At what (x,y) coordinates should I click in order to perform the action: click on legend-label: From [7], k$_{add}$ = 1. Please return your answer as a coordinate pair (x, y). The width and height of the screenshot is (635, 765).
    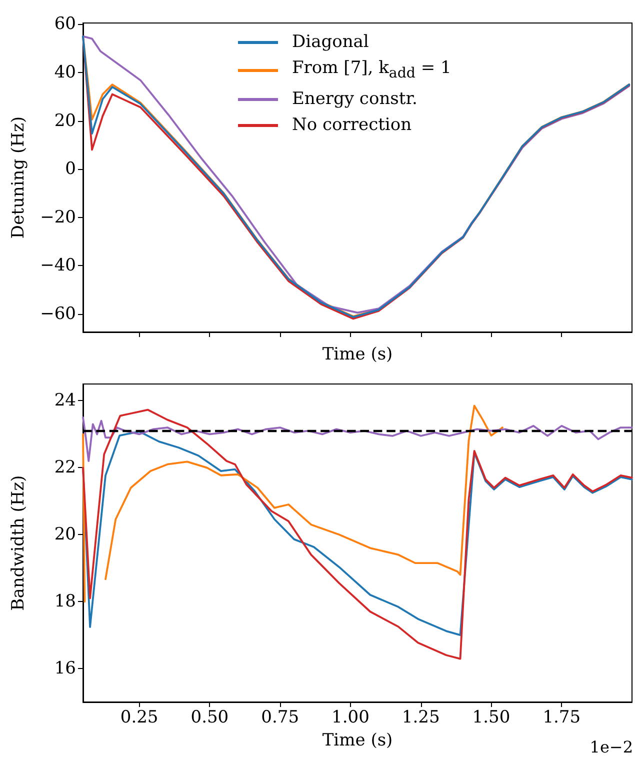
    Looking at the image, I should click on (372, 70).